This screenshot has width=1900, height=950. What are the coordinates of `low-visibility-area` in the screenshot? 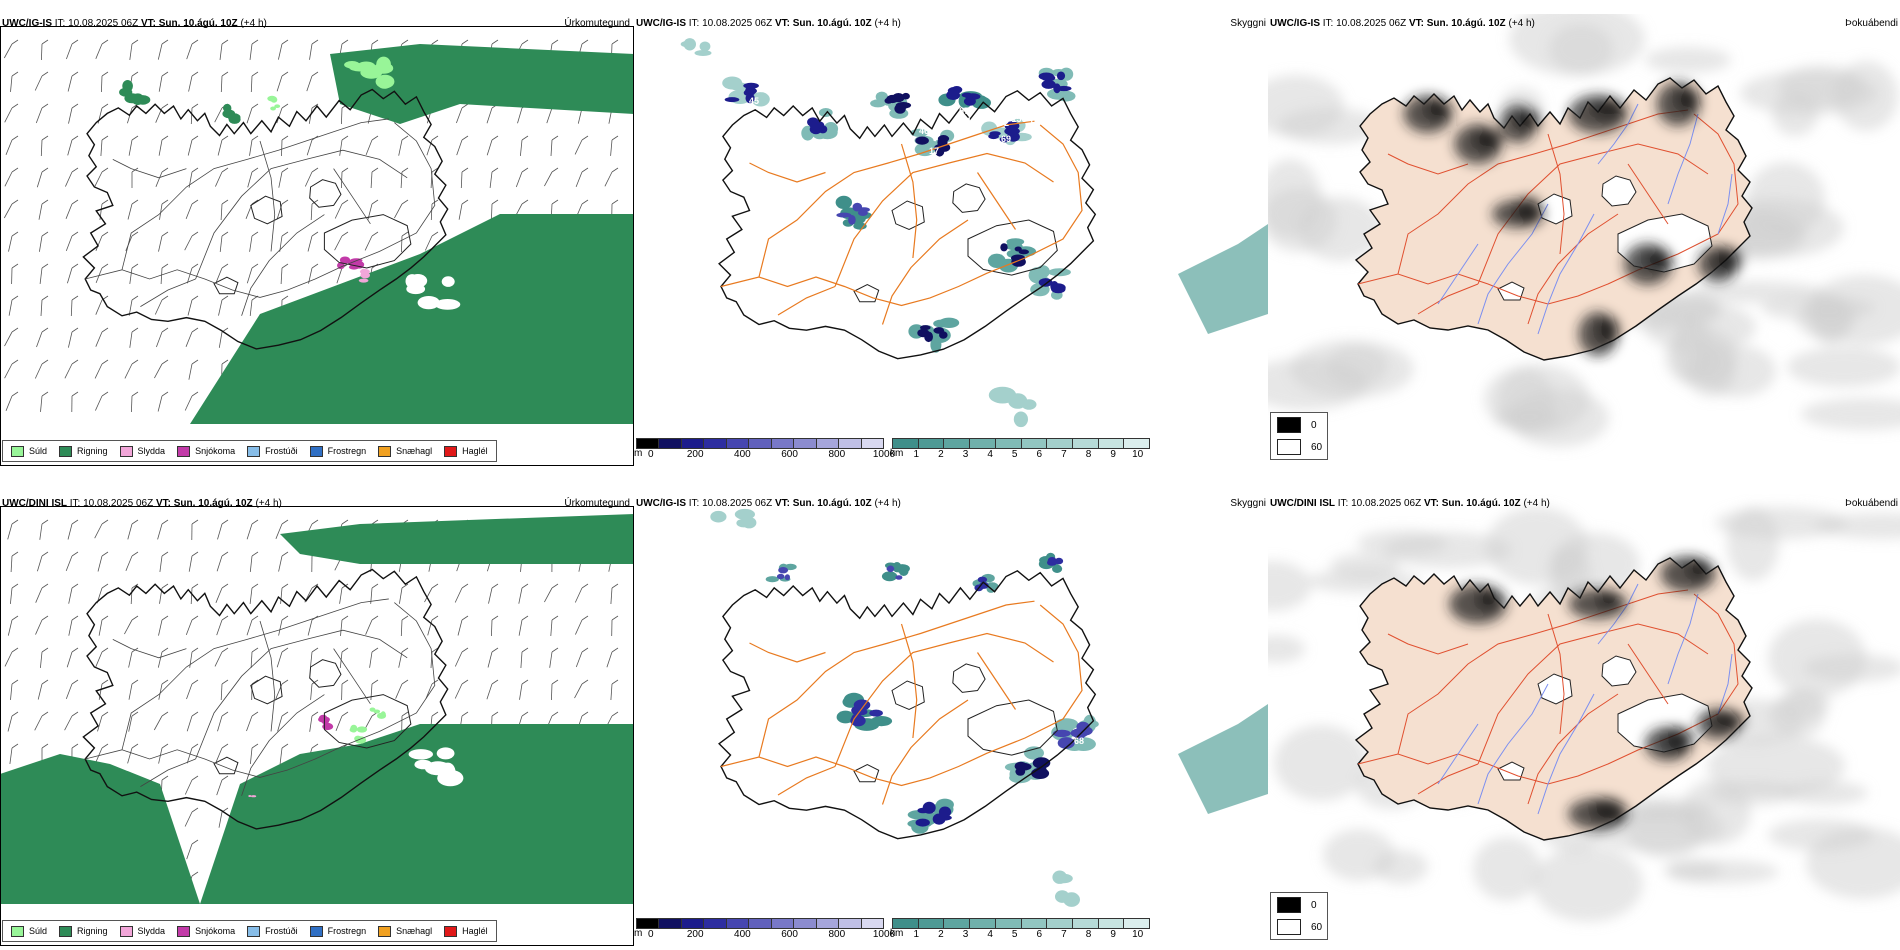 It's located at (974, 233).